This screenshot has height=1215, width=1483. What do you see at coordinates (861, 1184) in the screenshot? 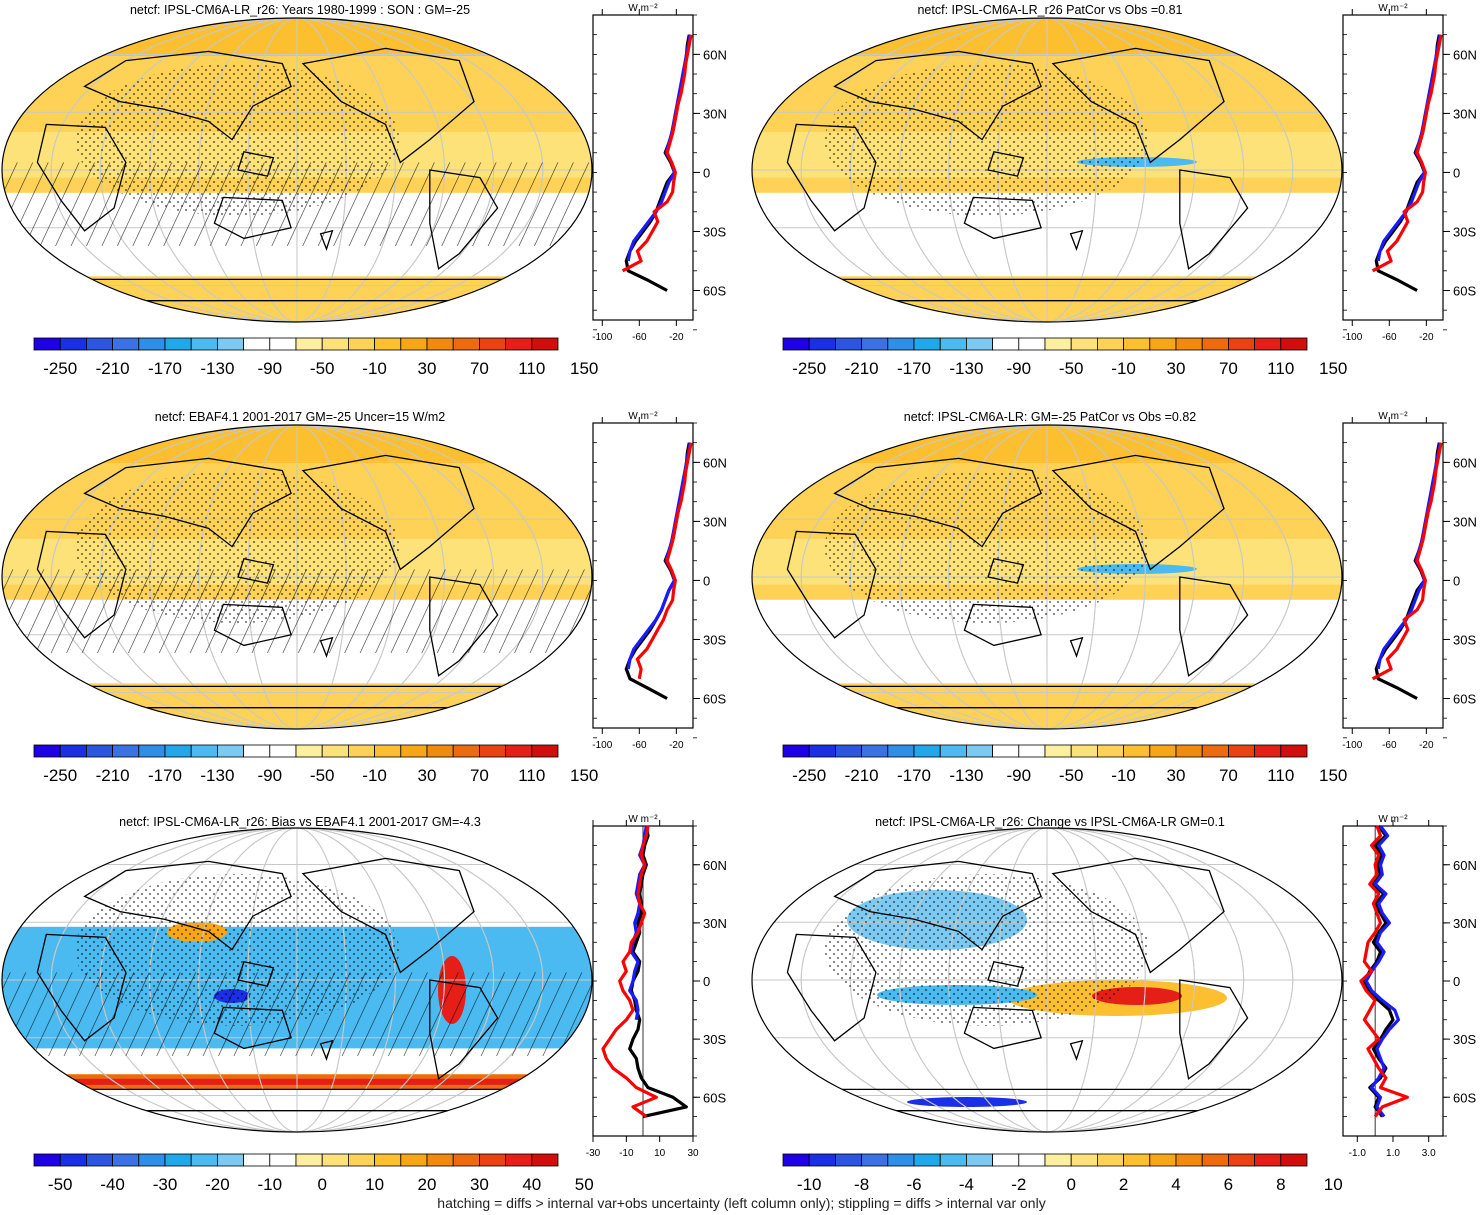
I see `colorbar-label: -8` at bounding box center [861, 1184].